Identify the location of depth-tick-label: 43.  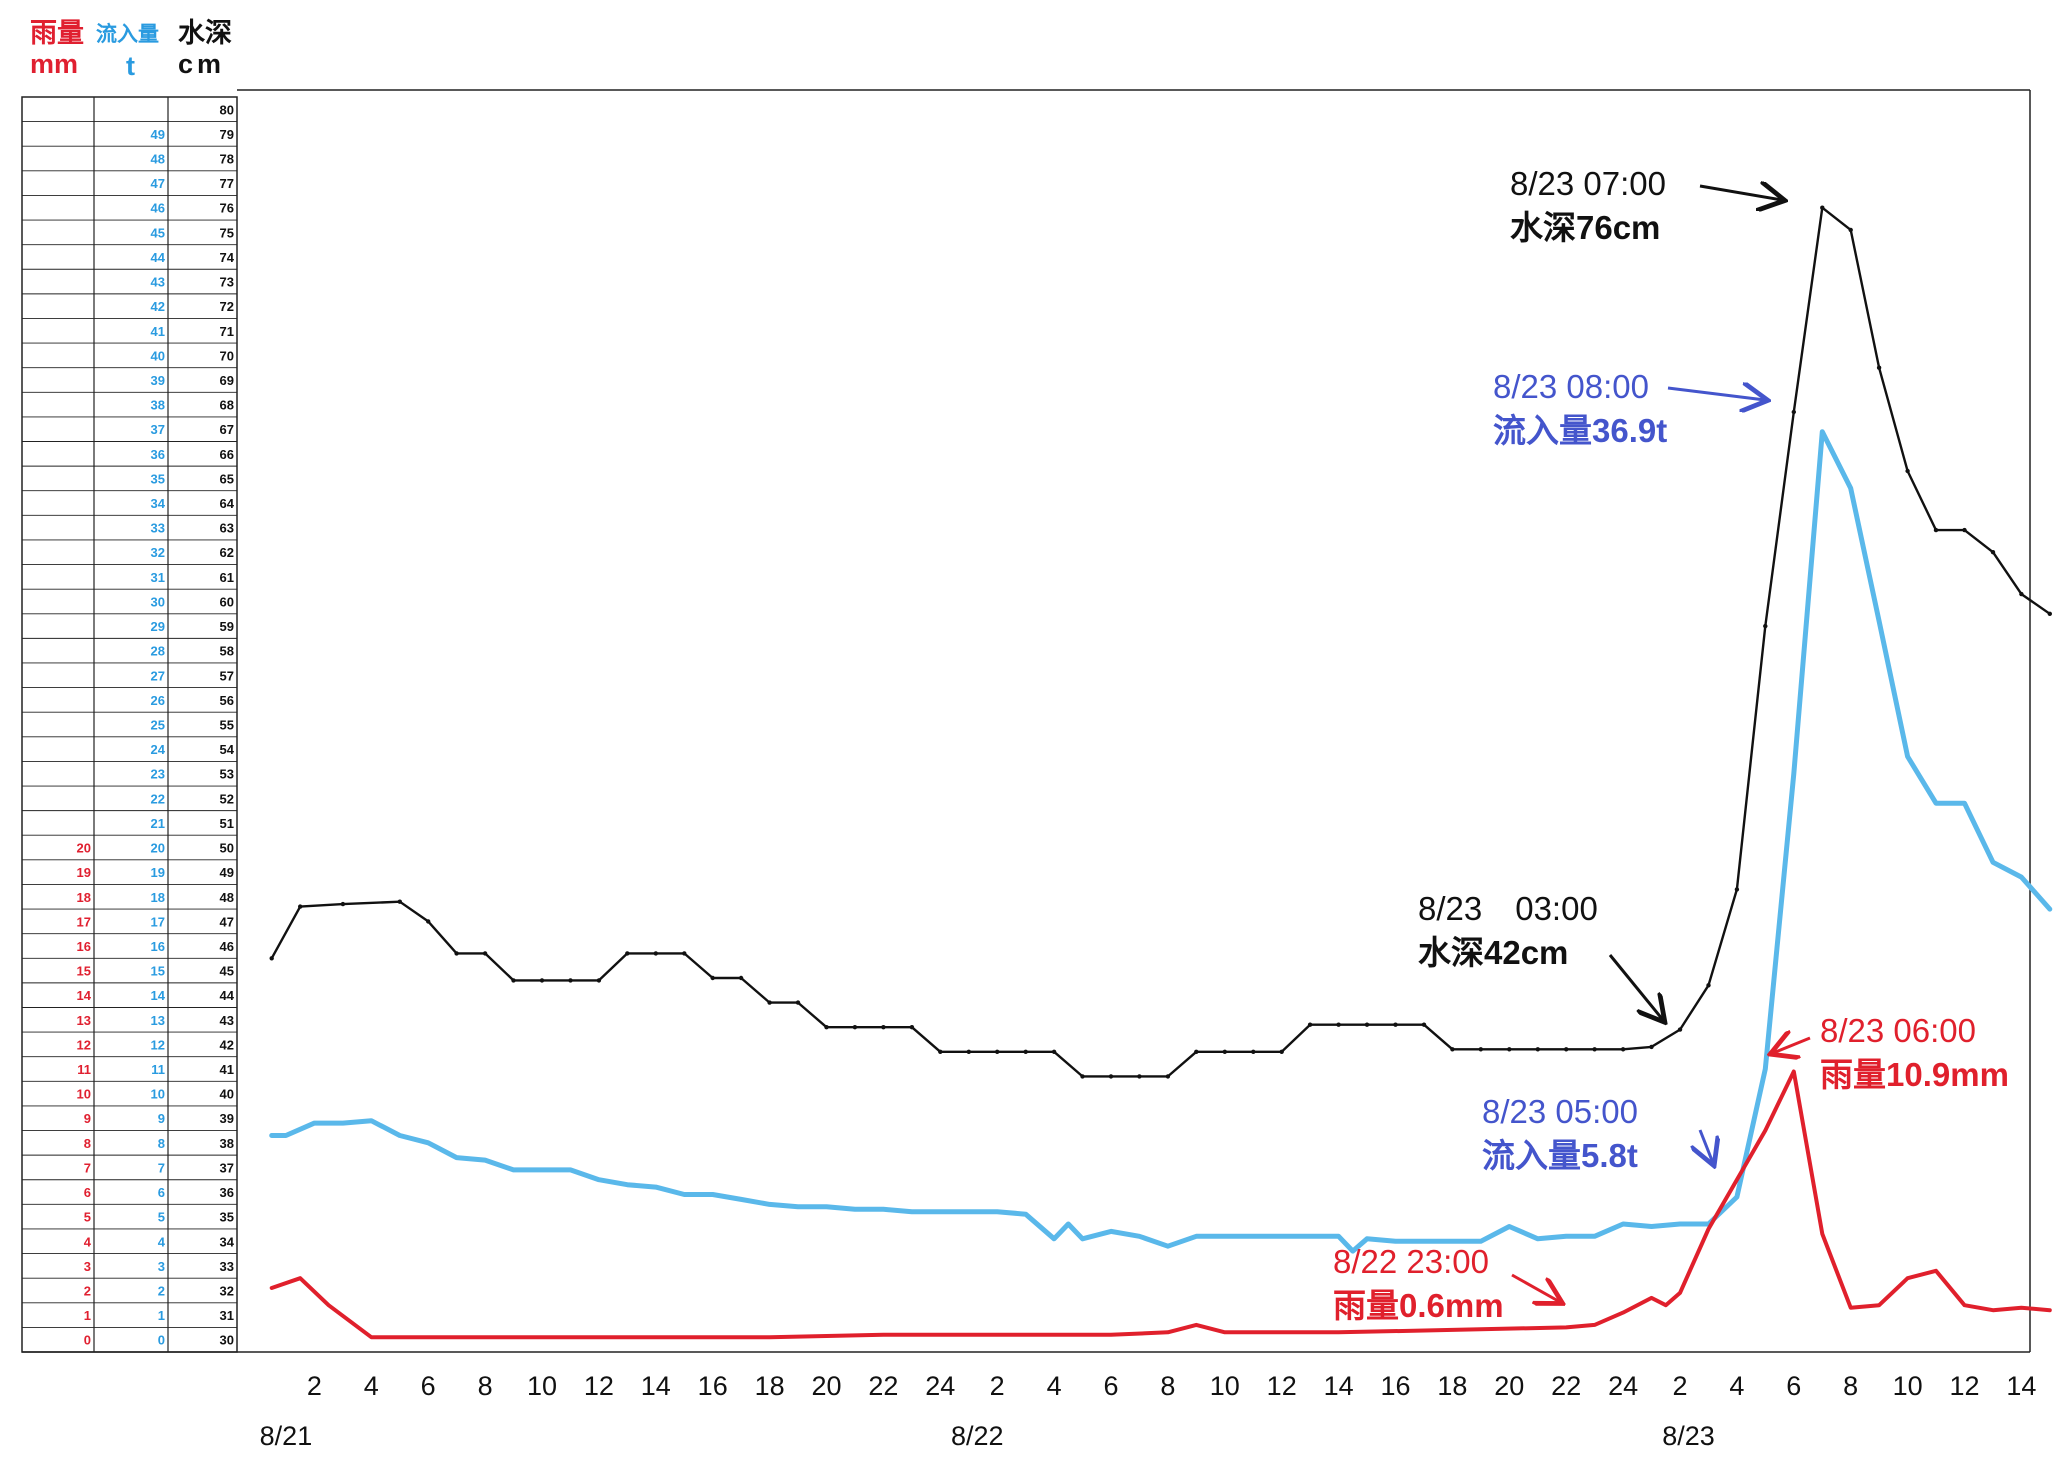
(227, 1020).